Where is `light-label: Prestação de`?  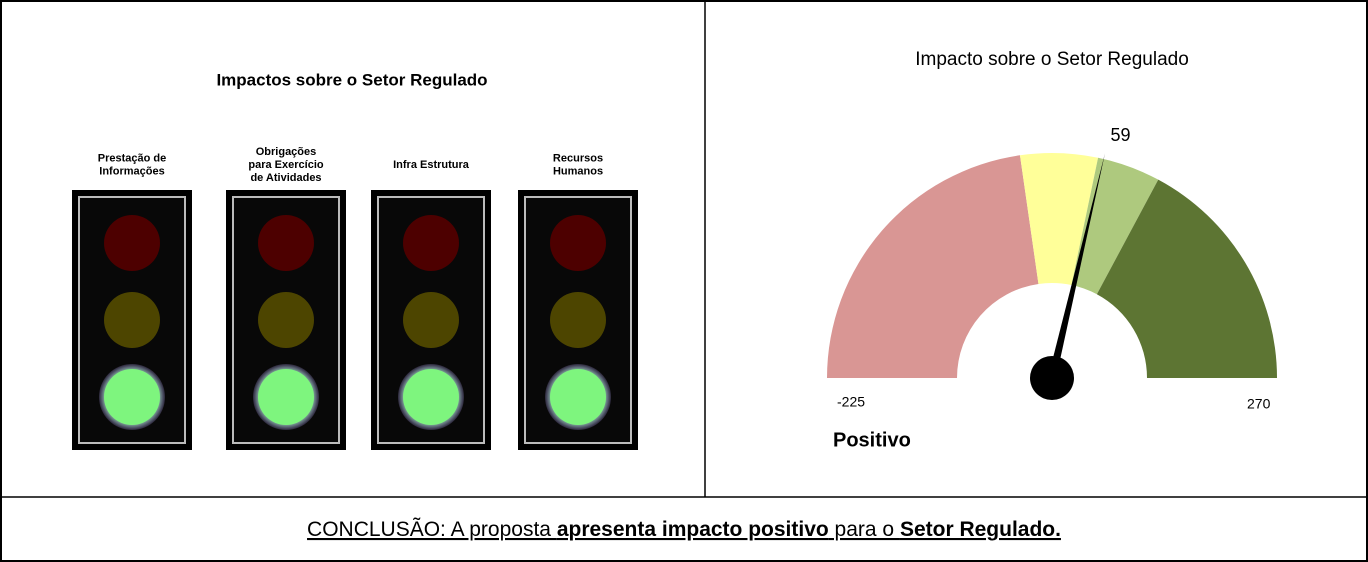 light-label: Prestação de is located at coordinates (132, 158).